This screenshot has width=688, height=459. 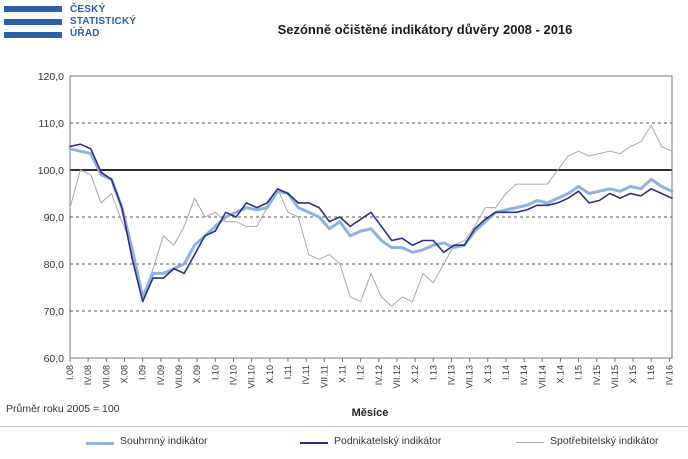 What do you see at coordinates (470, 377) in the screenshot?
I see `x-tick-label: VII.13` at bounding box center [470, 377].